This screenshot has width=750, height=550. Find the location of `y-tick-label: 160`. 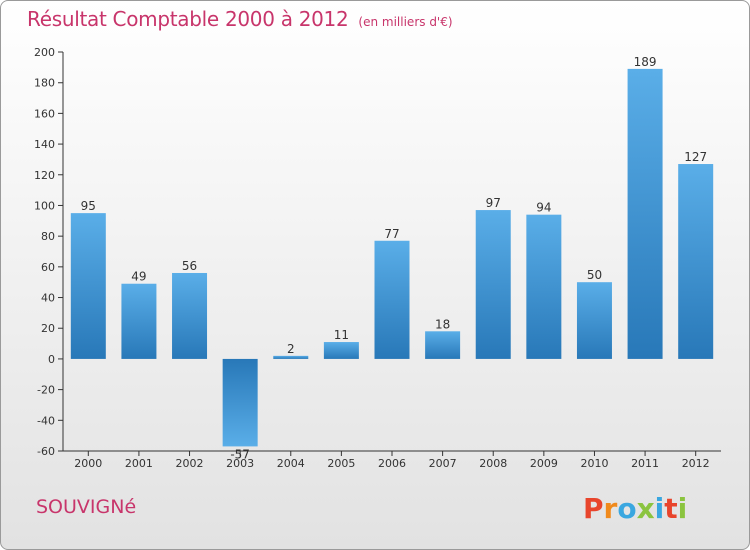

y-tick-label: 160 is located at coordinates (44, 113).